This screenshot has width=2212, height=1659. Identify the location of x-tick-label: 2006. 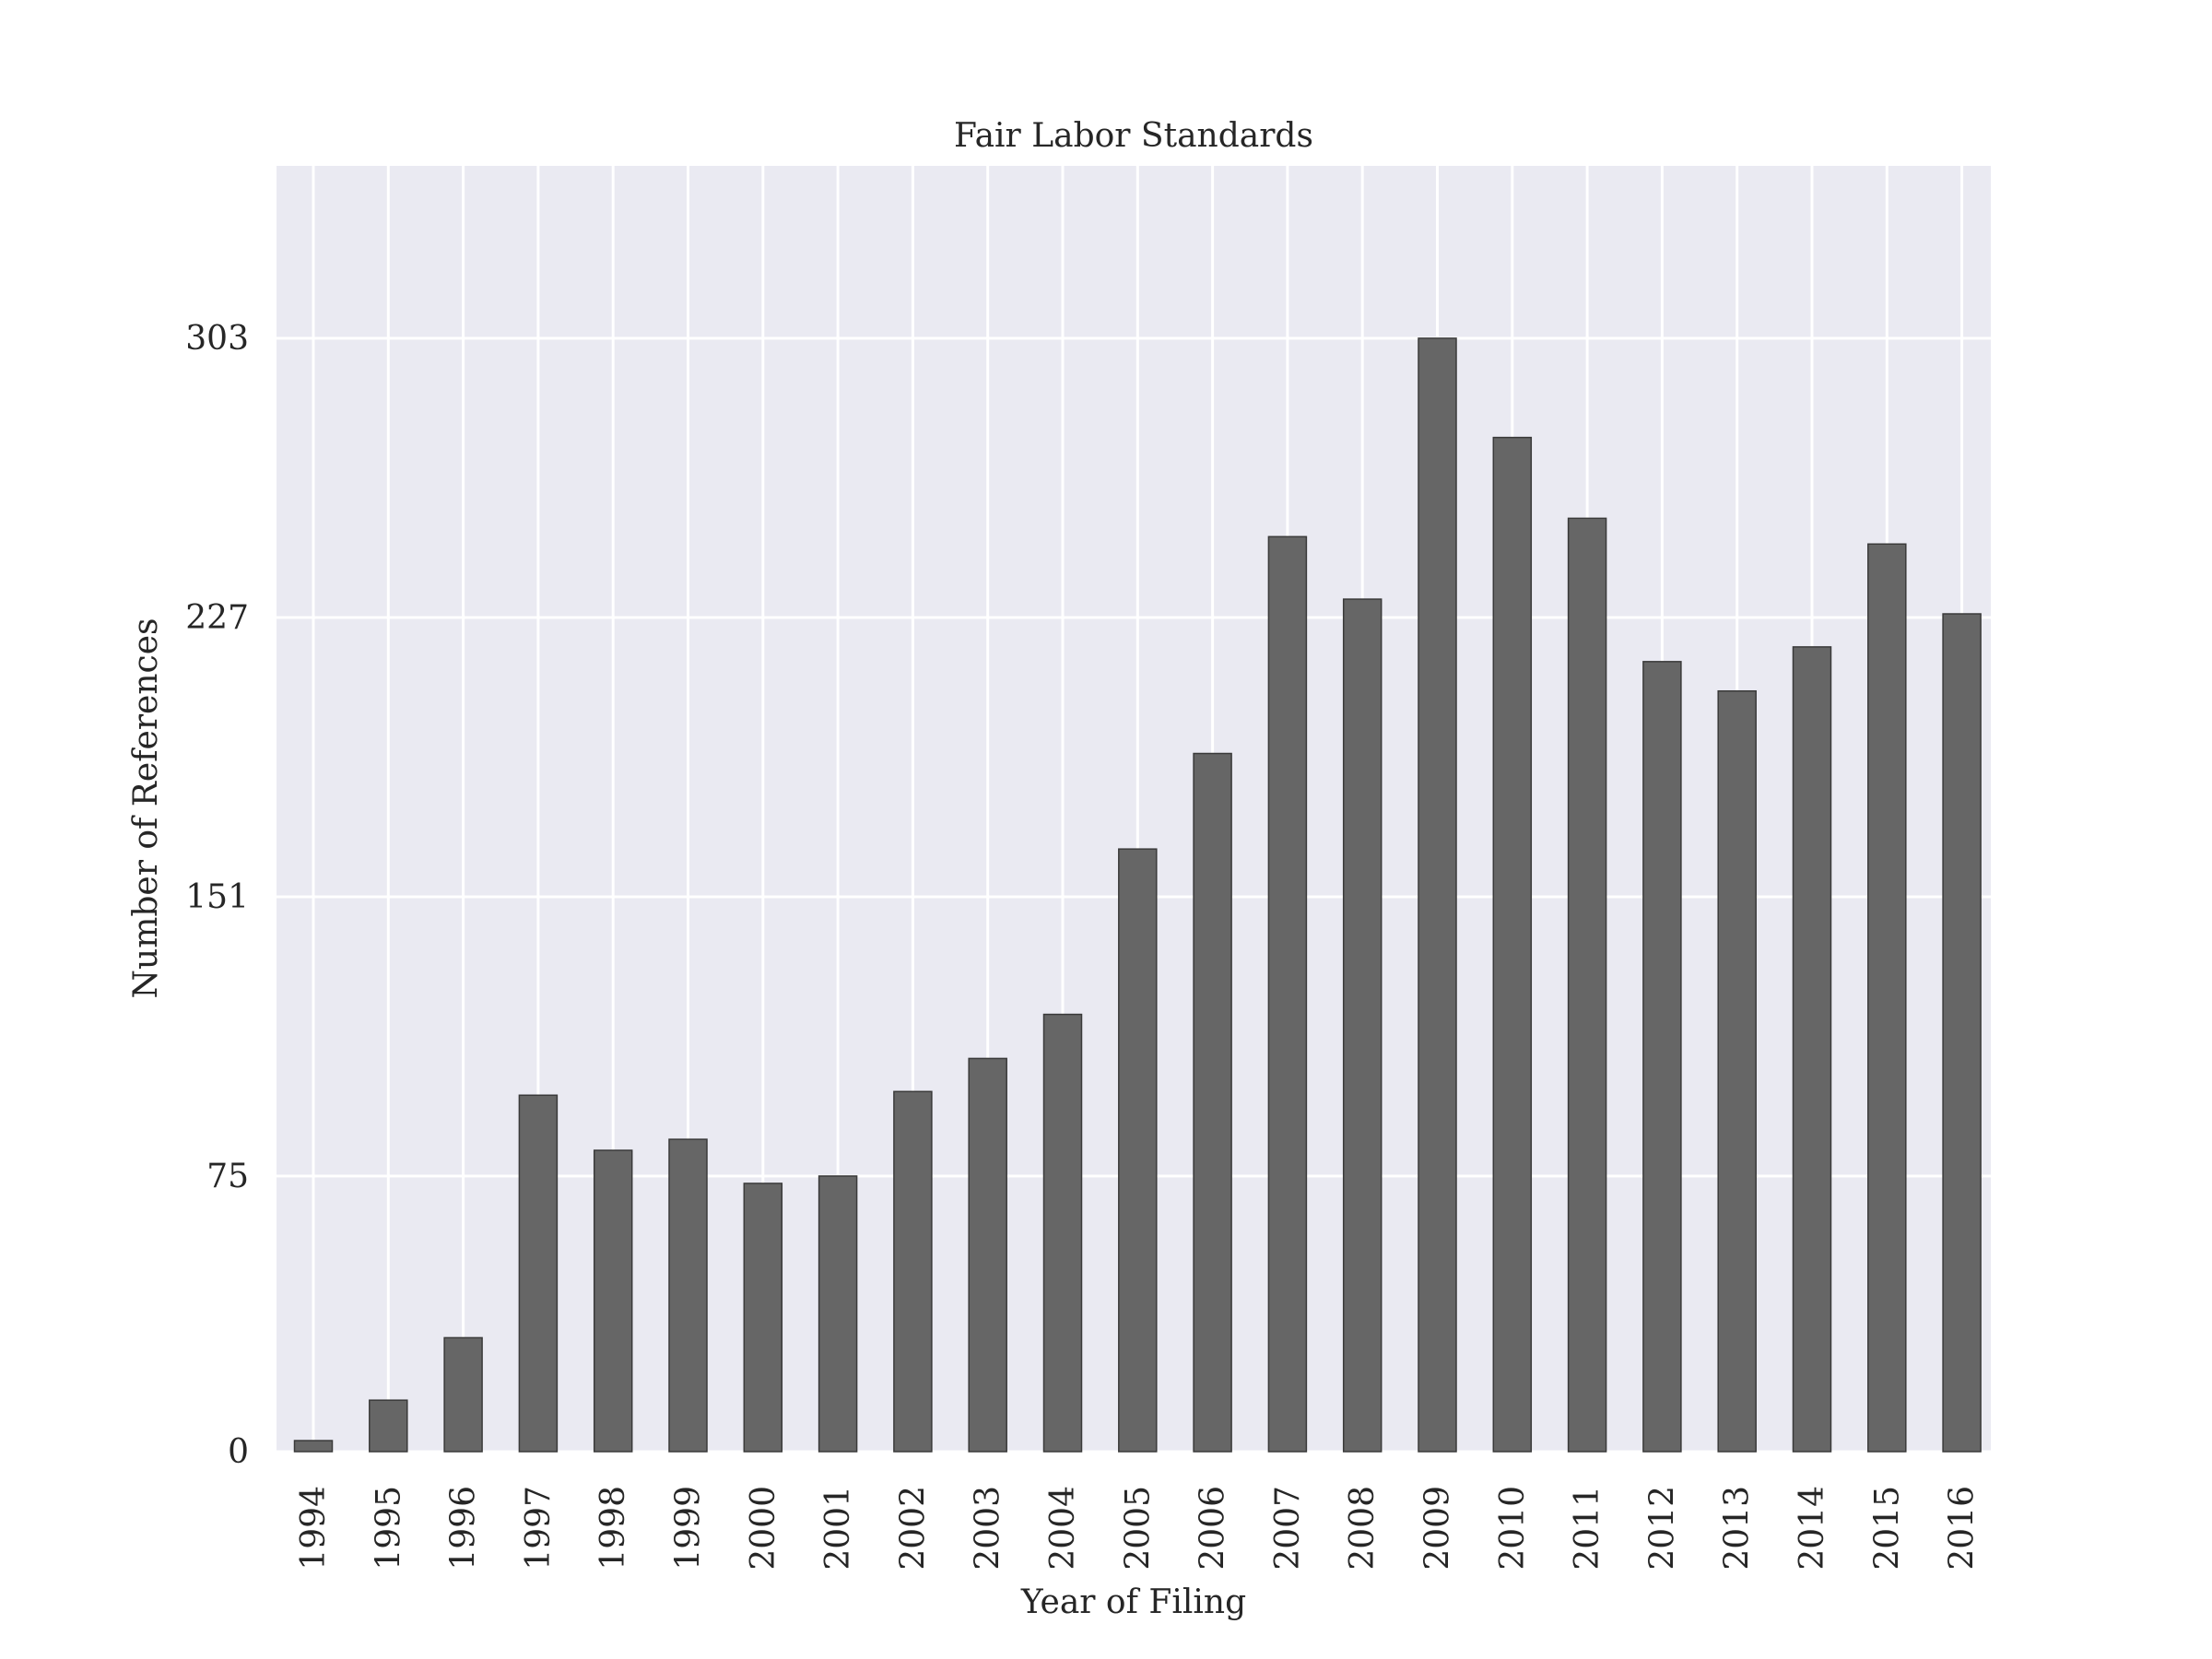
(1213, 1528).